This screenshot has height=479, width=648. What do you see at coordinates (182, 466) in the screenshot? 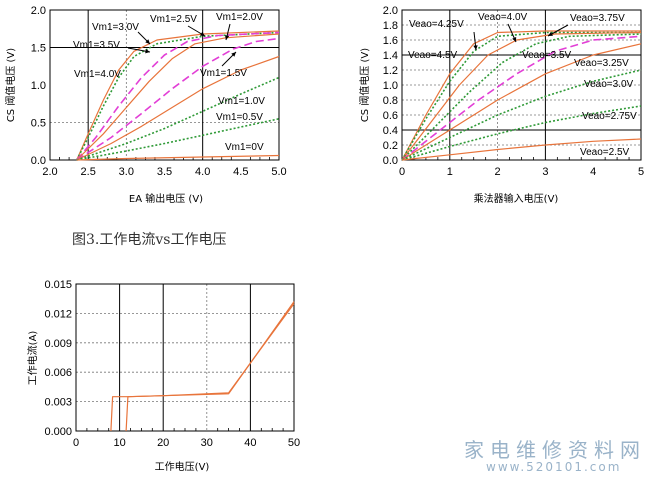
I see `x-axis-label: 工作电压(V)` at bounding box center [182, 466].